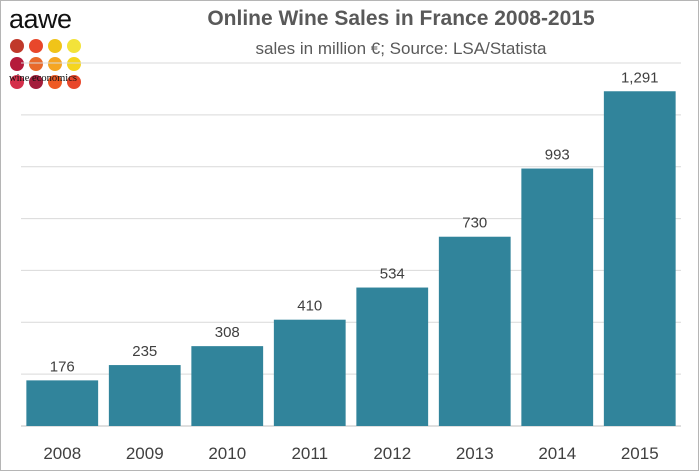  I want to click on data-label: 730, so click(474, 223).